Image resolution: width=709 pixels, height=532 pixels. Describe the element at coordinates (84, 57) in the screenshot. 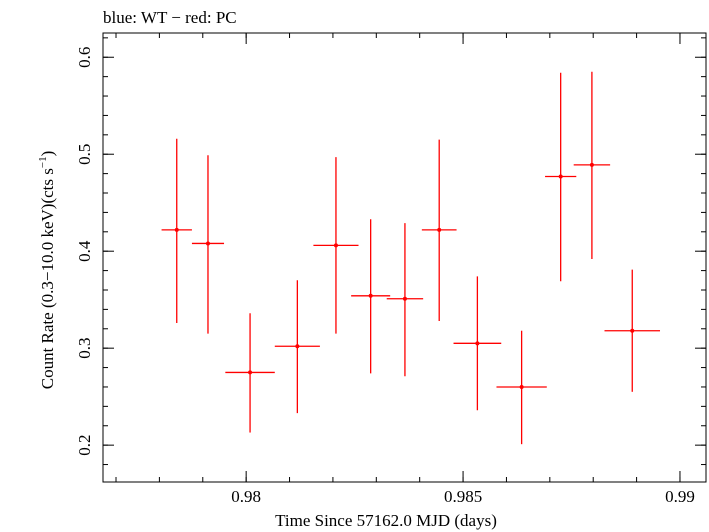

I see `y-tick-label: 0.6` at that location.